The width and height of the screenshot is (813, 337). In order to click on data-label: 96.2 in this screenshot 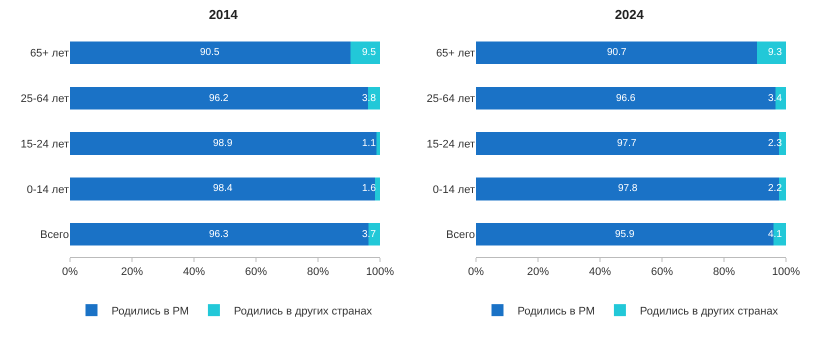, I will do `click(219, 98)`.